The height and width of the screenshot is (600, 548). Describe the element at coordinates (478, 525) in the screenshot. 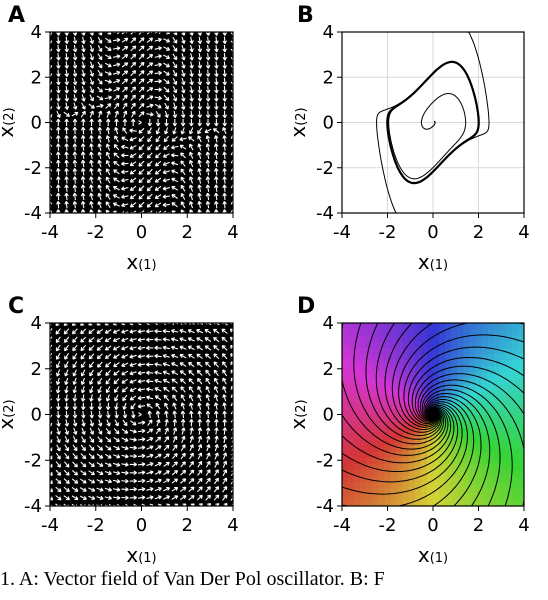

I see `x-tick-label: 2` at that location.